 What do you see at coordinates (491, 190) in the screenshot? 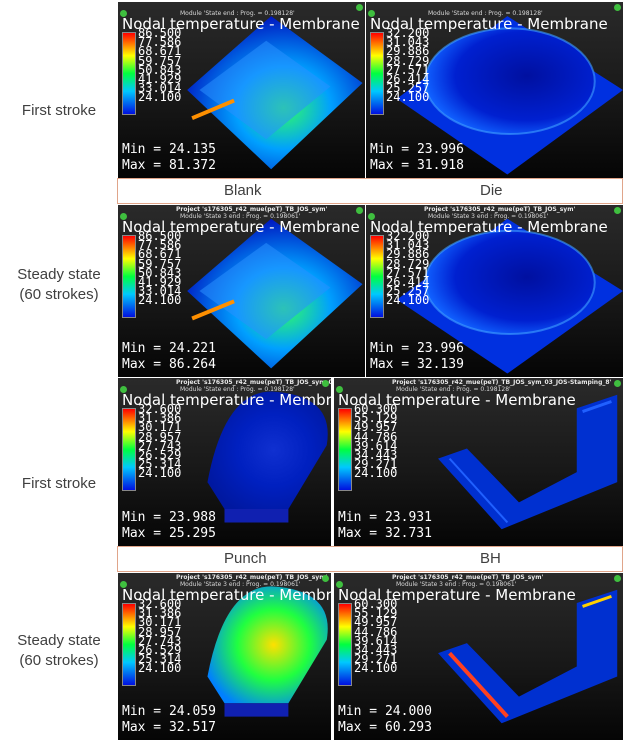
I see `label-die: Die` at bounding box center [491, 190].